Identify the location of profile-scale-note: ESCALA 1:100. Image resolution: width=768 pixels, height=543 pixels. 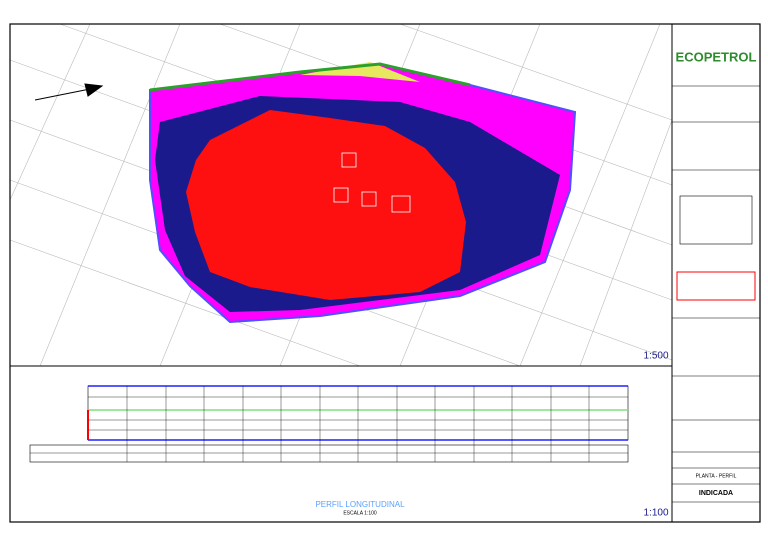
(360, 513).